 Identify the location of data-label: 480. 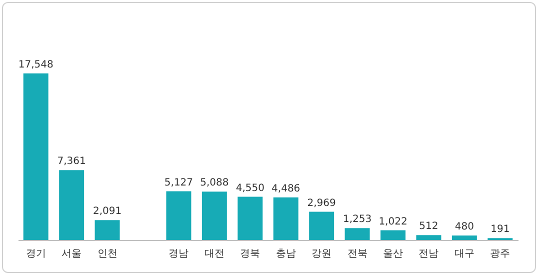
(464, 226).